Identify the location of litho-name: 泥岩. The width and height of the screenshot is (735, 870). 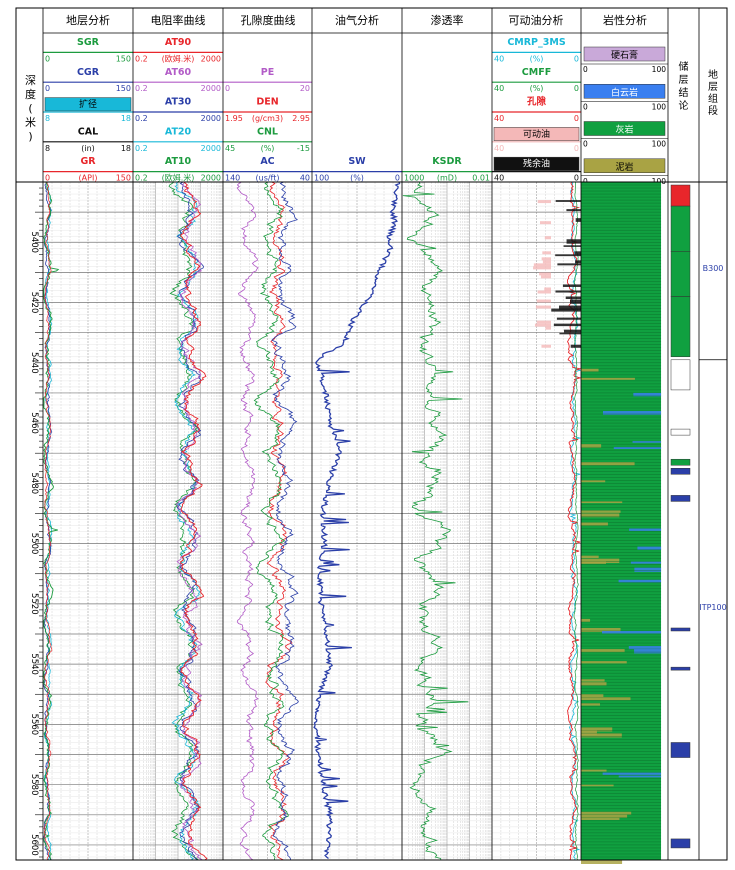
(624, 167).